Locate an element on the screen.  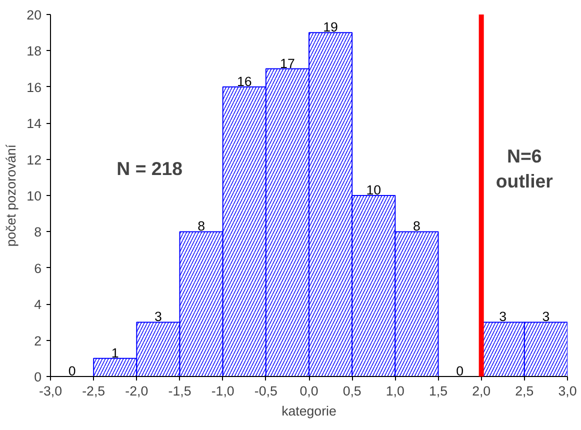
x-tick-label: -2,5 is located at coordinates (94, 391).